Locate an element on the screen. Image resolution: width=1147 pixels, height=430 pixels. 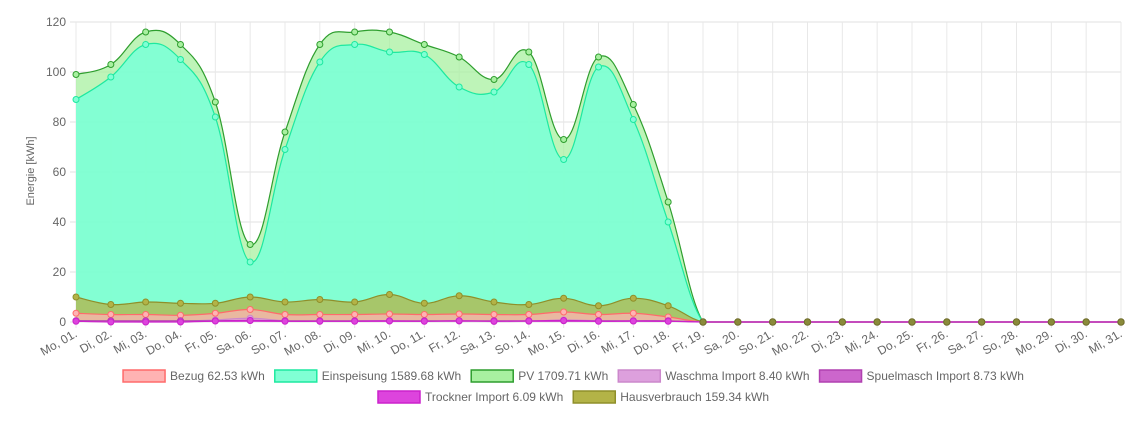
legend-item-4: Spuelmasch Import 8.73 kWh is located at coordinates (921, 376).